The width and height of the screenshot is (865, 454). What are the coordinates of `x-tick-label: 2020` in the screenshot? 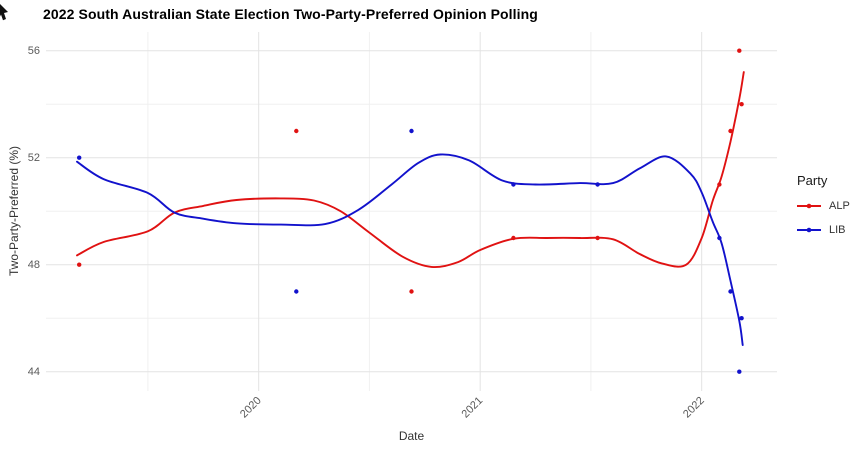 It's located at (251, 408).